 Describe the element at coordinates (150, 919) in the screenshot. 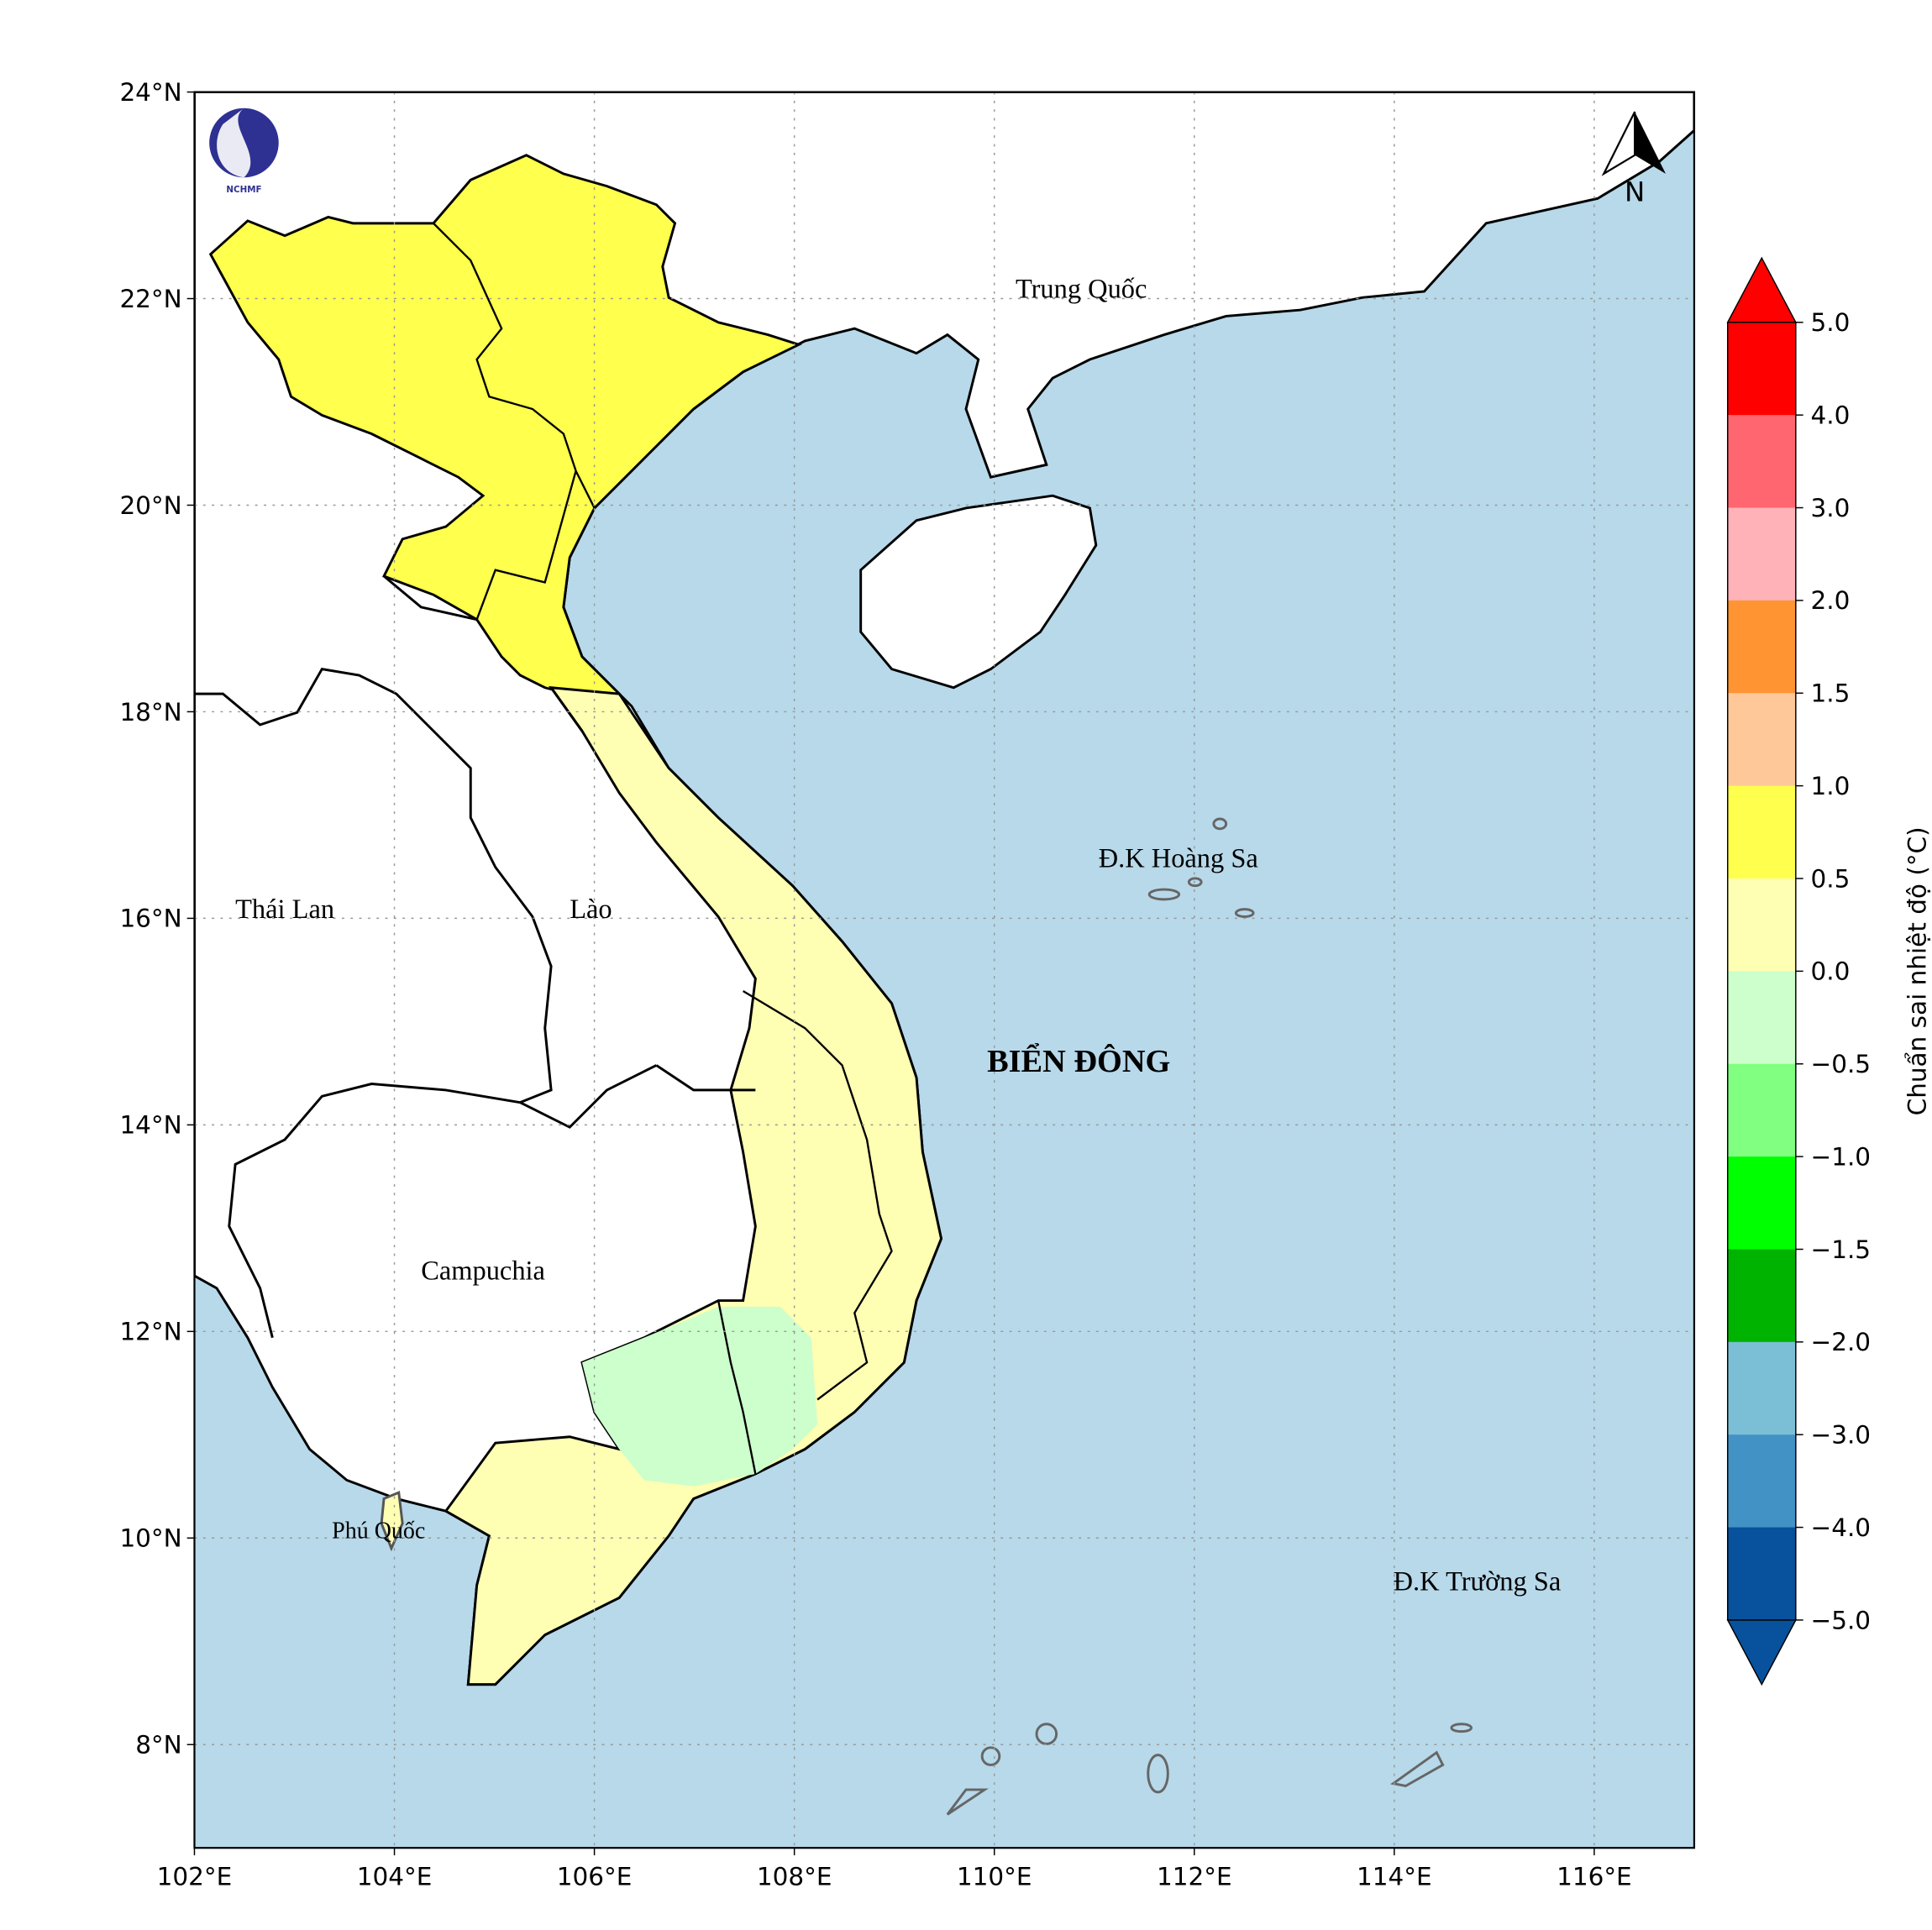

I see `lat-tick-label: 16°N` at that location.